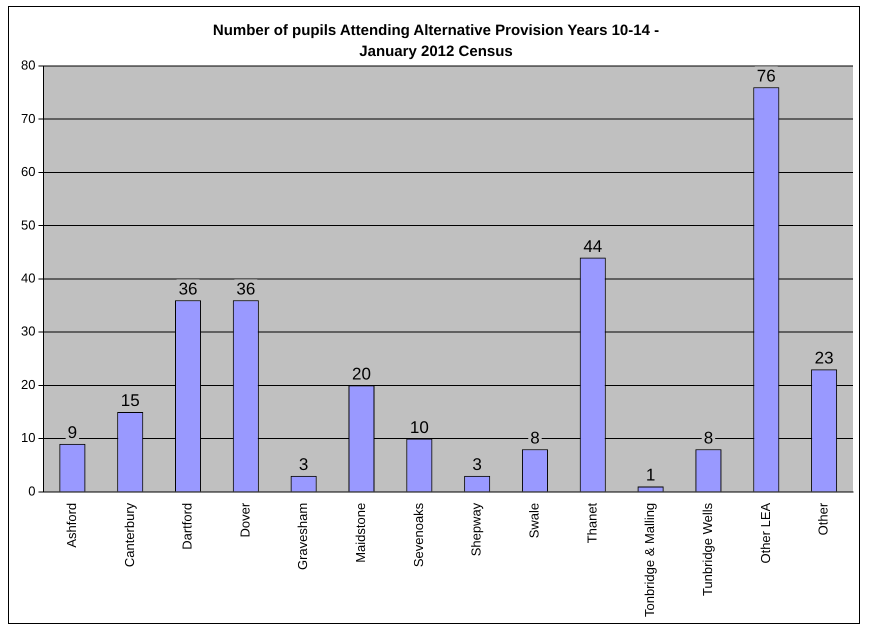 Image resolution: width=872 pixels, height=630 pixels. I want to click on y-tick-label: 80, so click(28, 65).